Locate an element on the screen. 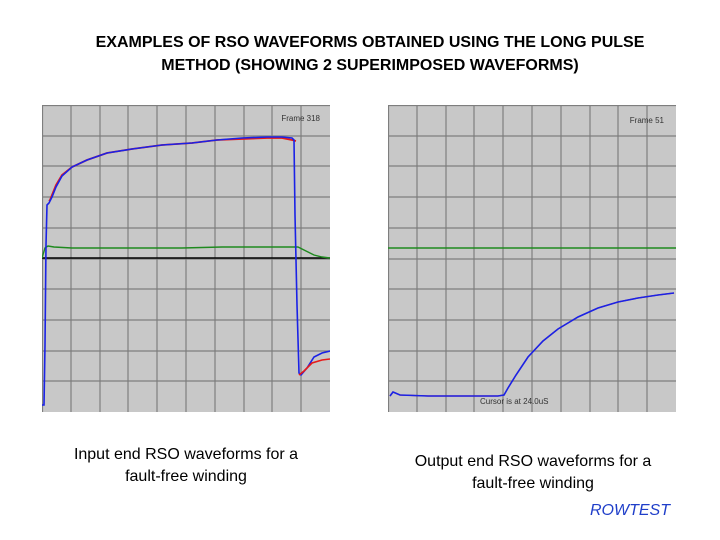  red-trace-tail is located at coordinates (314, 367).